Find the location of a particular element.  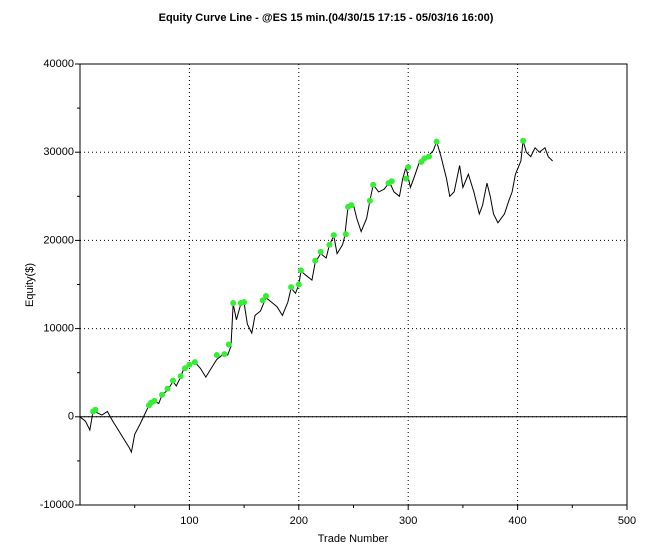

x-tick-label: 400 is located at coordinates (517, 521).